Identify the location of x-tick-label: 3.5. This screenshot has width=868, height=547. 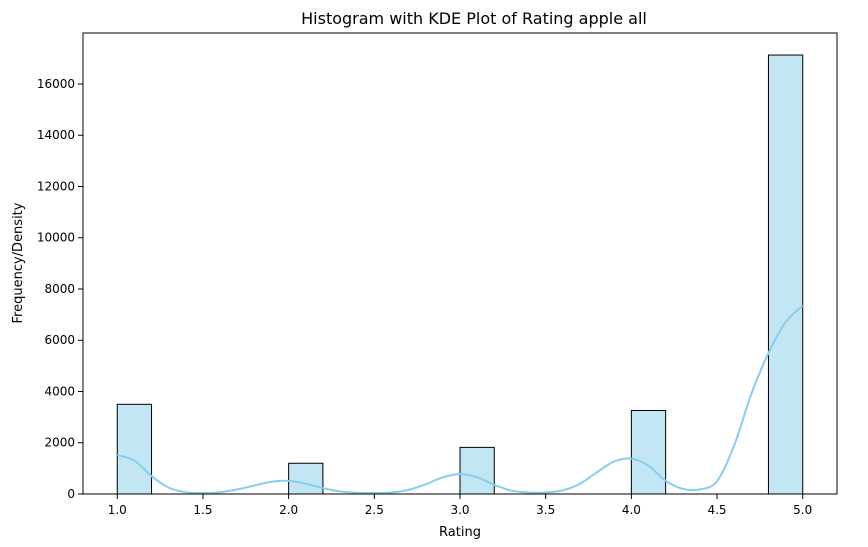
(545, 510).